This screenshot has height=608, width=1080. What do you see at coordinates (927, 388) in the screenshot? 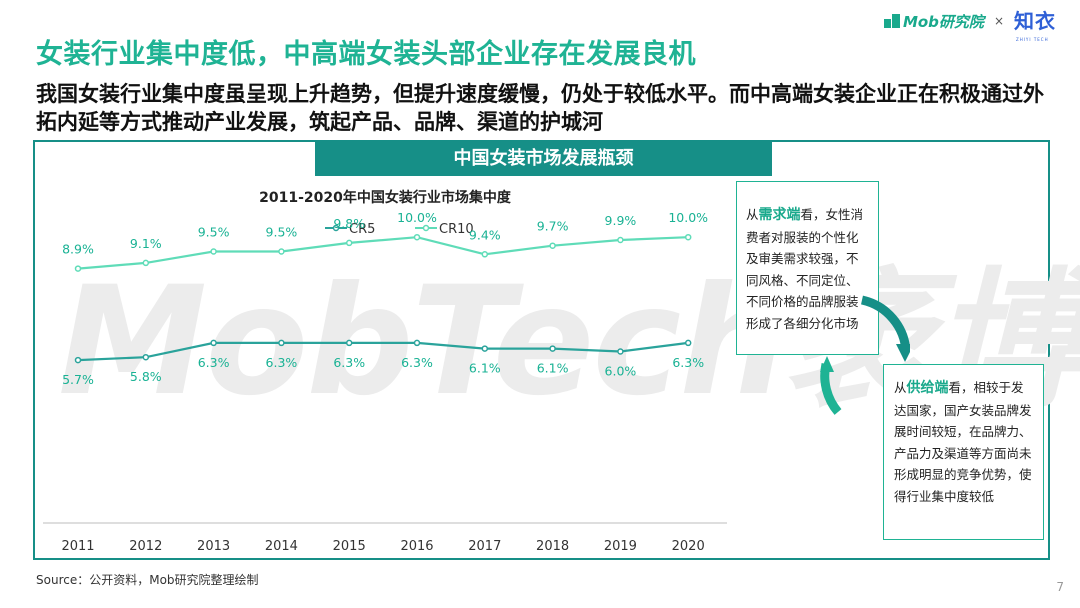
I see `supply-highlight: 供给端` at bounding box center [927, 388].